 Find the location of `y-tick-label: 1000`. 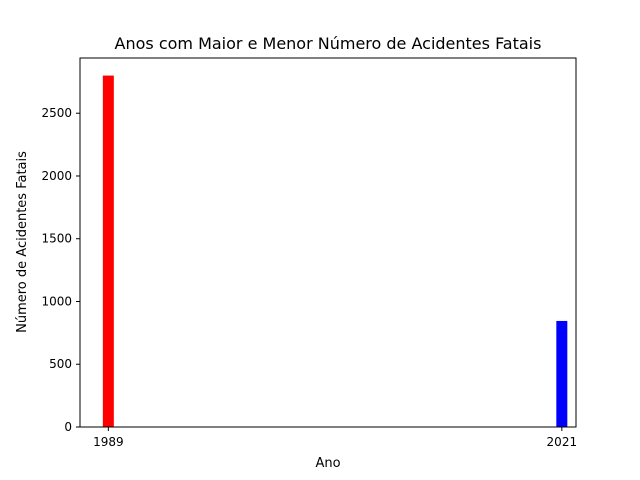

y-tick-label: 1000 is located at coordinates (56, 301).